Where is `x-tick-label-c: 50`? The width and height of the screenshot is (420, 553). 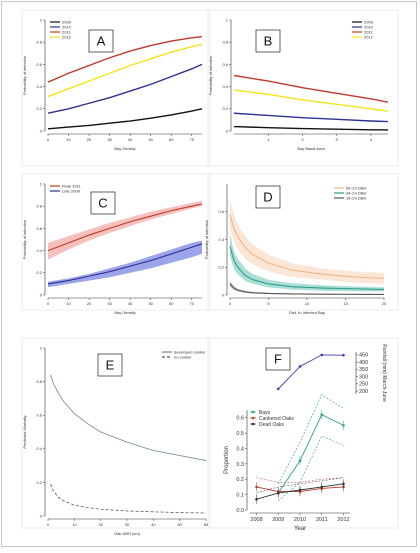
x-tick-label-c: 50 is located at coordinates (150, 303).